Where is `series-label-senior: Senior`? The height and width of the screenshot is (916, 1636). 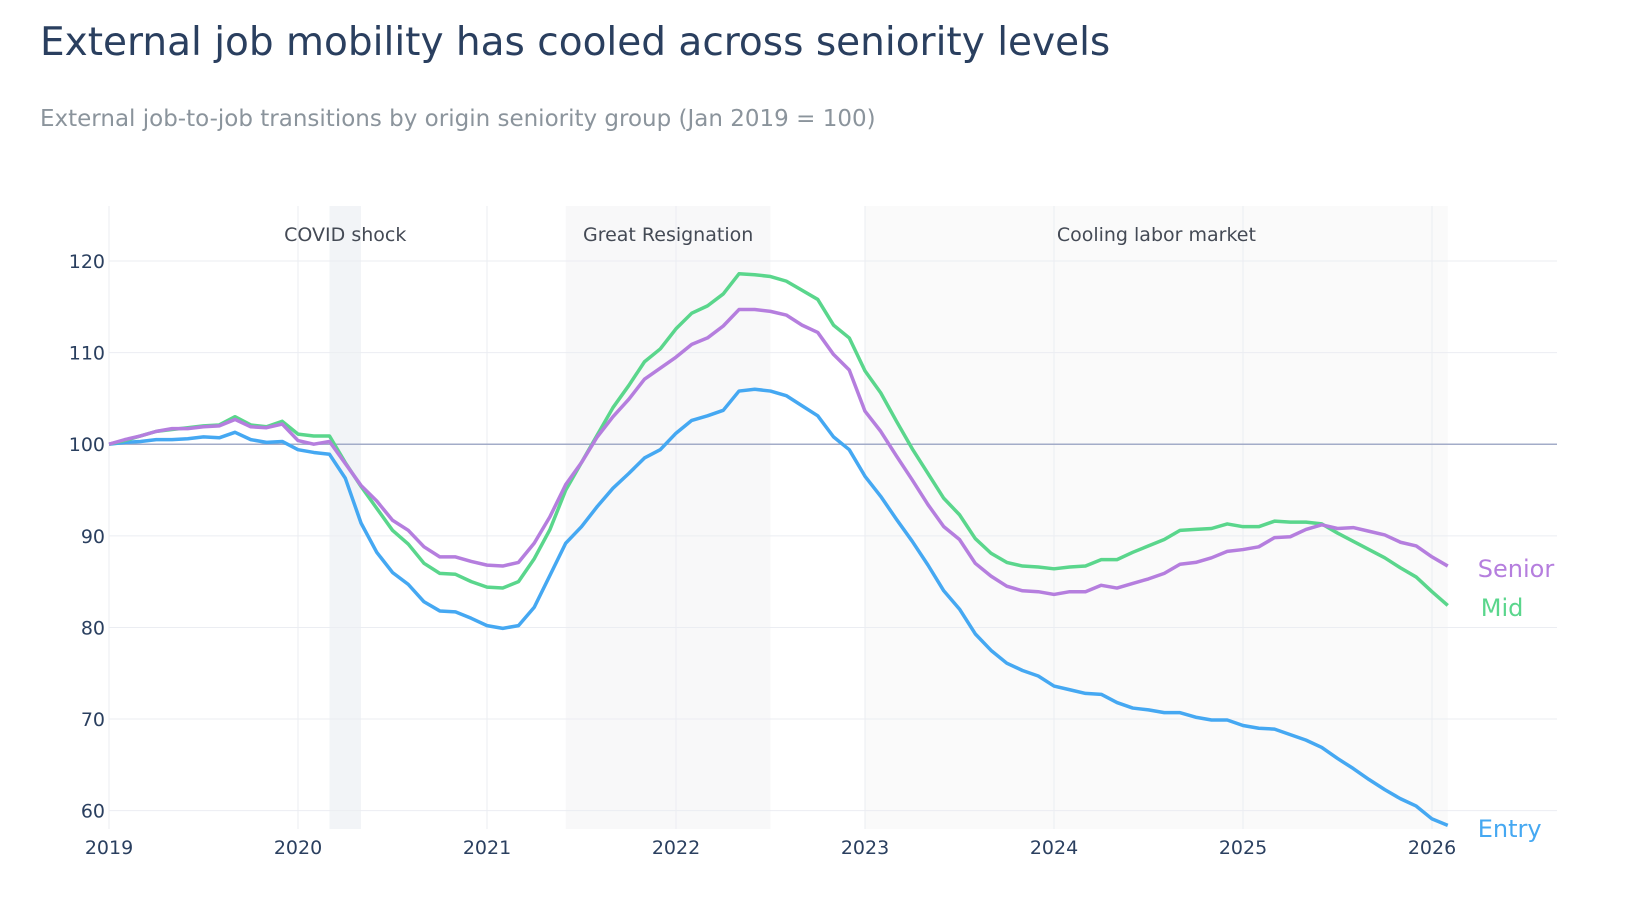 series-label-senior: Senior is located at coordinates (1516, 569).